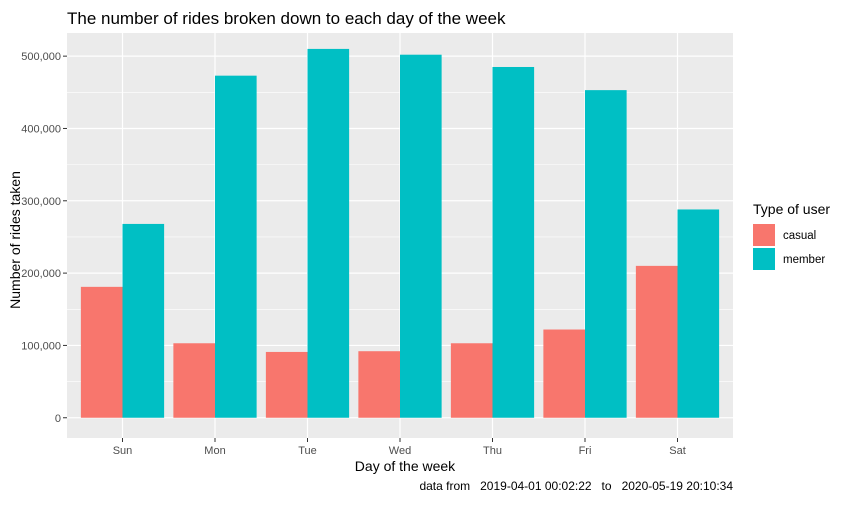 Image resolution: width=850 pixels, height=505 pixels. Describe the element at coordinates (585, 451) in the screenshot. I see `x-tick-label: Fri` at that location.